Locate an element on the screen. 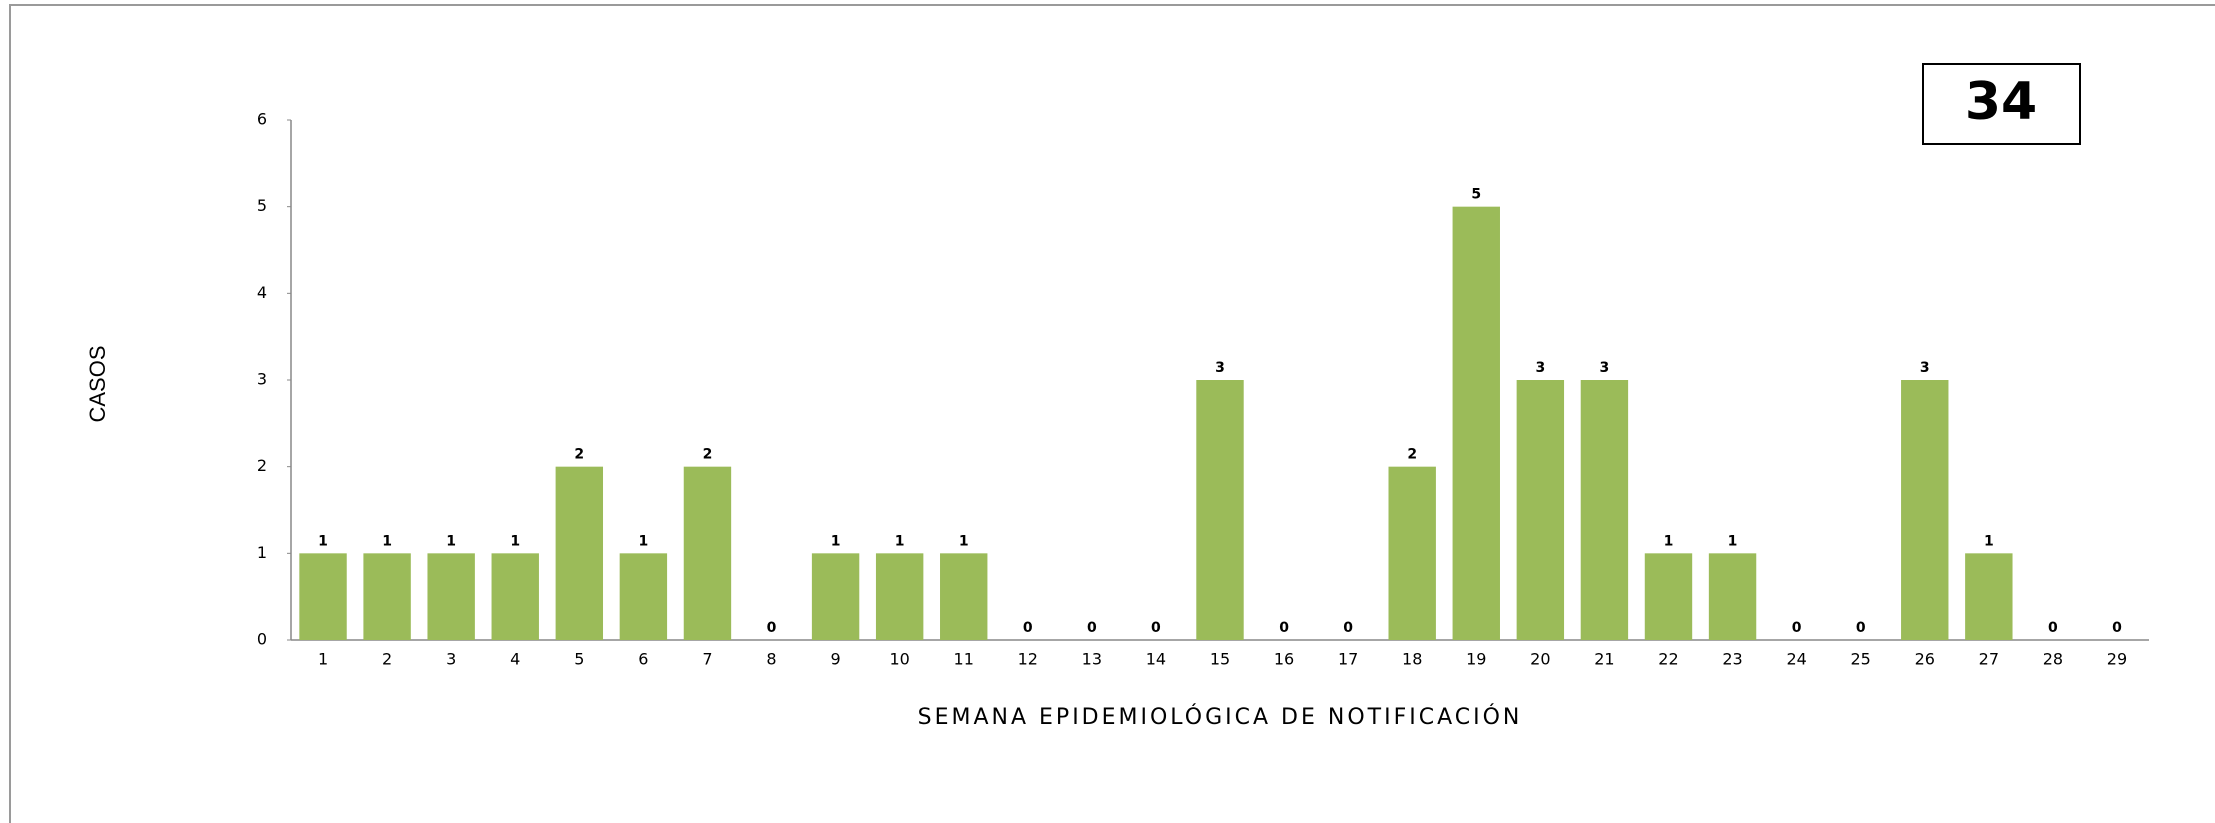 This screenshot has height=823, width=2215. x-tick-label: 4 is located at coordinates (515, 659).